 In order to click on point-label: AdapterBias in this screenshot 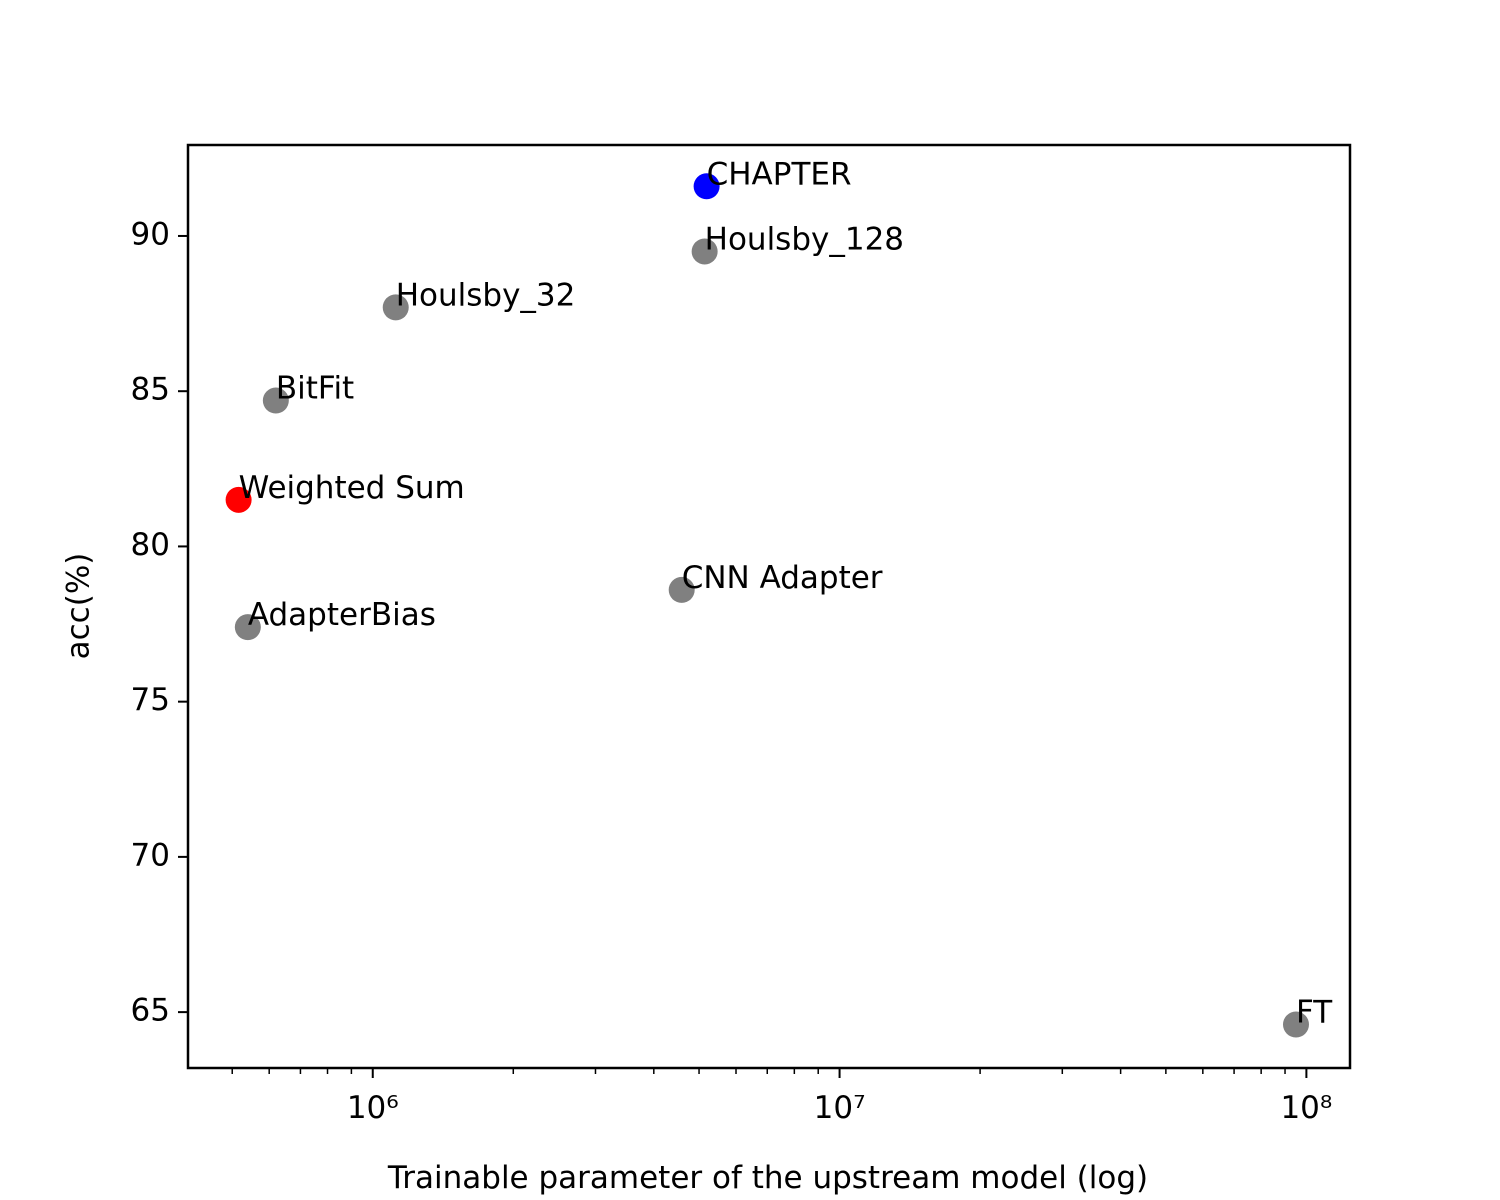, I will do `click(342, 615)`.